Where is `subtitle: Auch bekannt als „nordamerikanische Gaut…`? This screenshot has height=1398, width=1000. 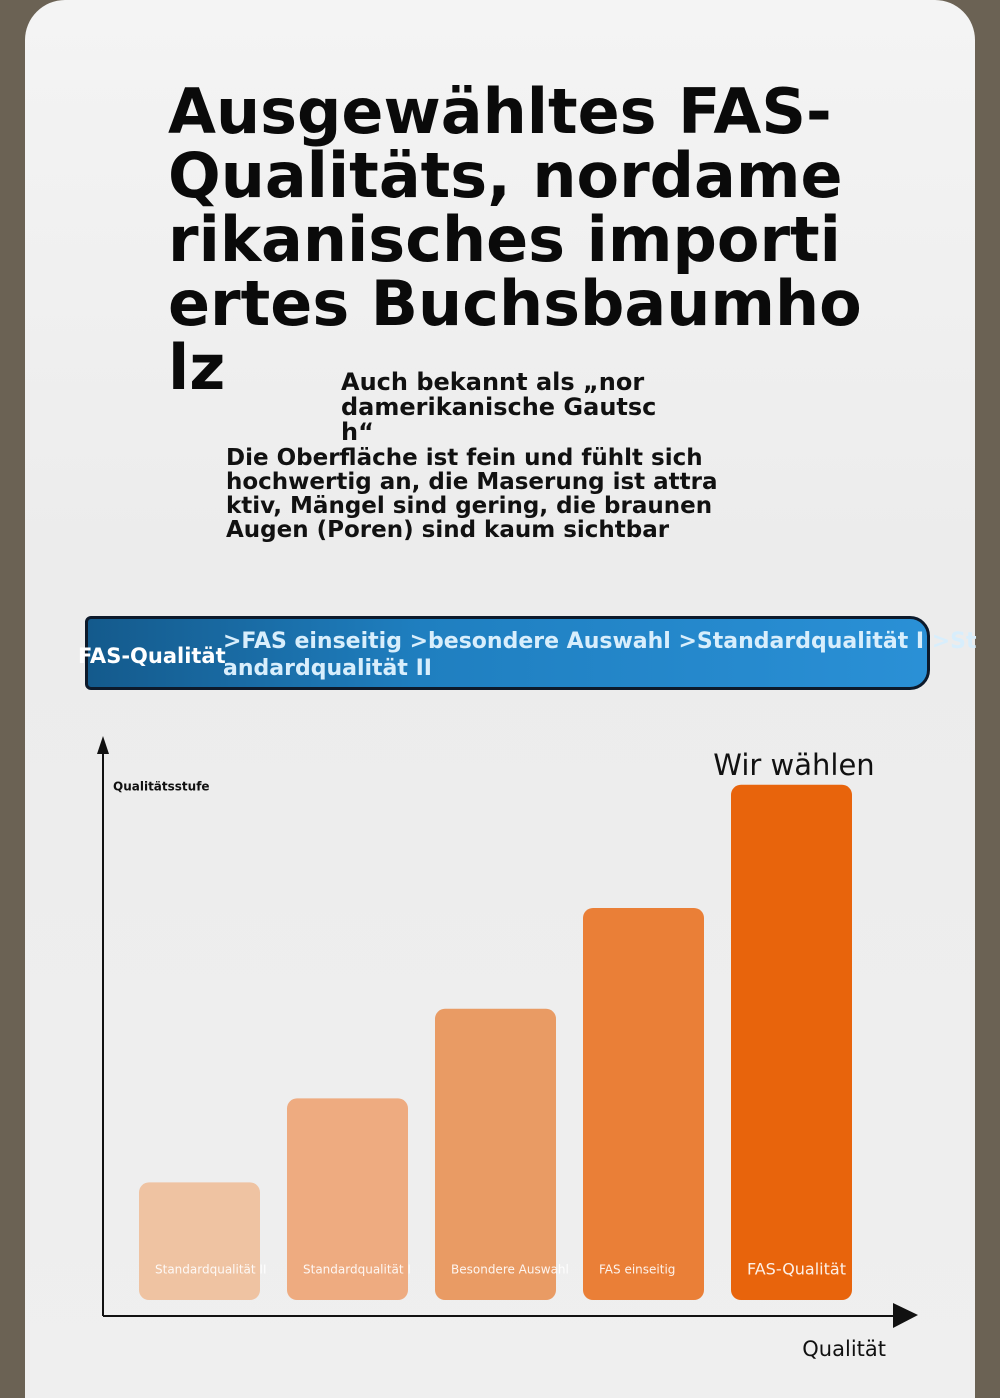
subtitle: Auch bekannt als „nordamerikanische Gaut… is located at coordinates (499, 407).